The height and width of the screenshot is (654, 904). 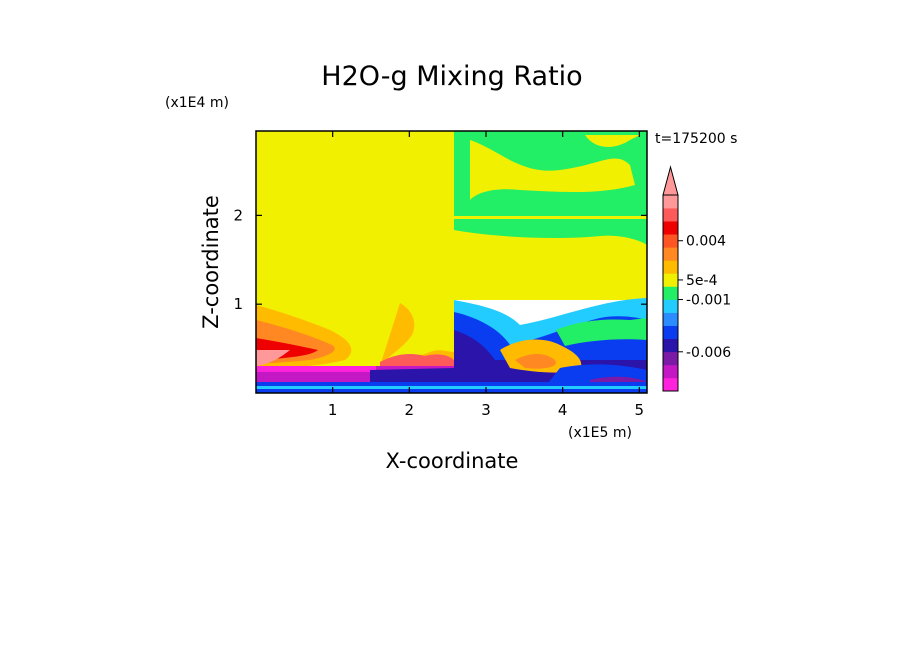 I want to click on colorbar-frame, so click(x=670, y=293).